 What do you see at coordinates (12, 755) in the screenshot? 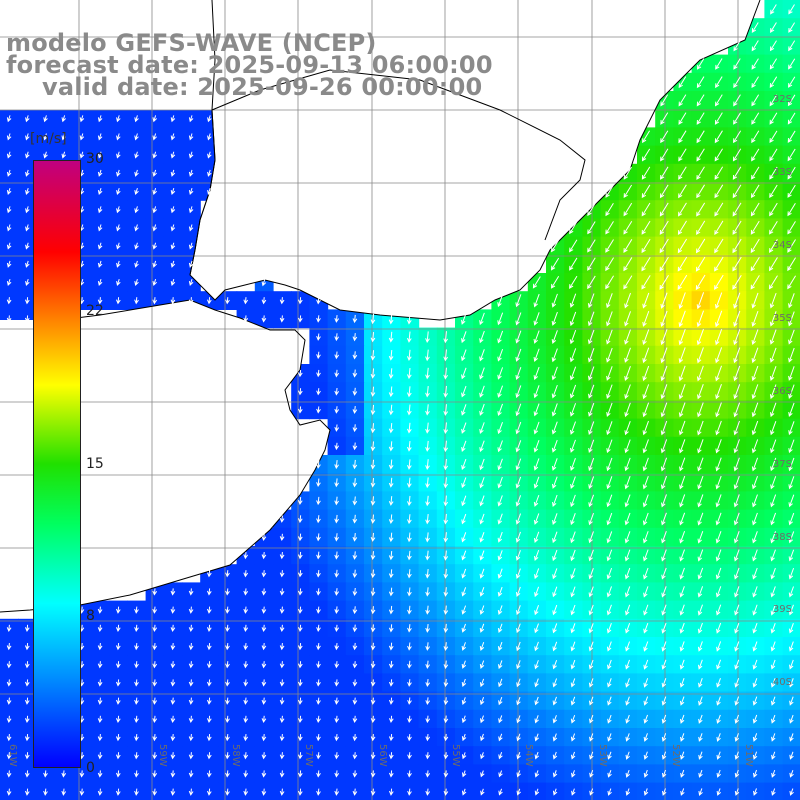
I see `lon-label-61w: 61W` at bounding box center [12, 755].